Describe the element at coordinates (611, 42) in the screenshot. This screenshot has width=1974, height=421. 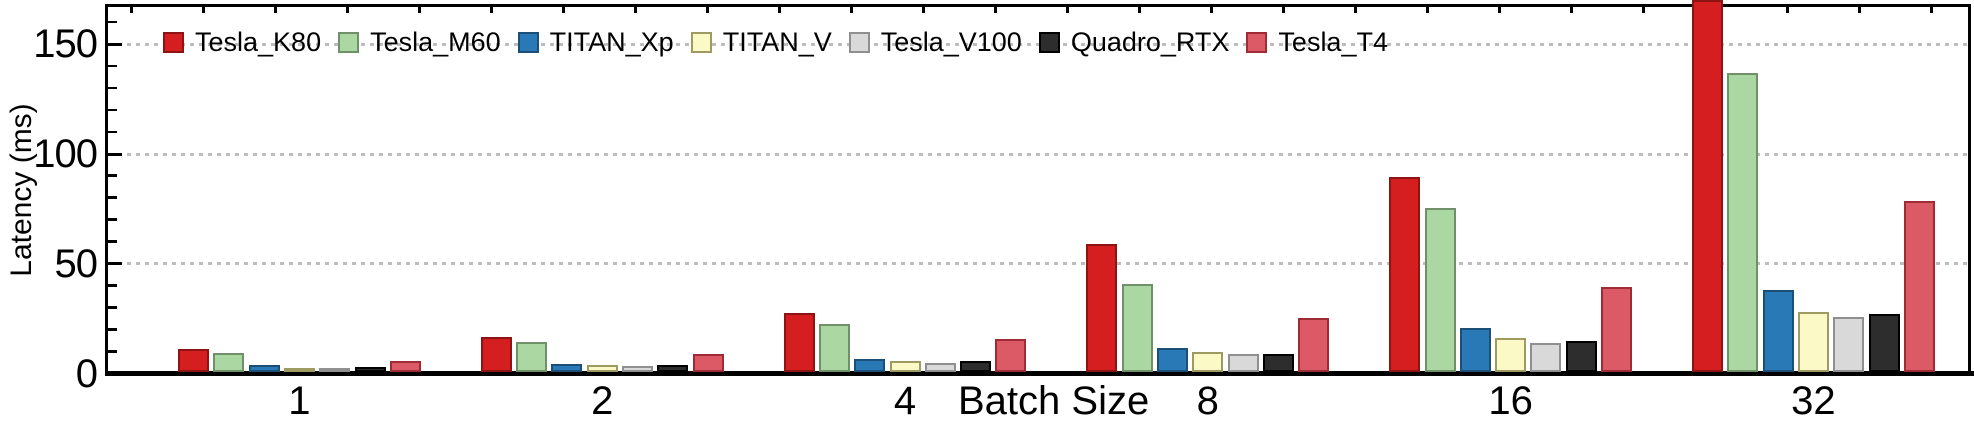
I see `legend-label: TITAN_Xp` at that location.